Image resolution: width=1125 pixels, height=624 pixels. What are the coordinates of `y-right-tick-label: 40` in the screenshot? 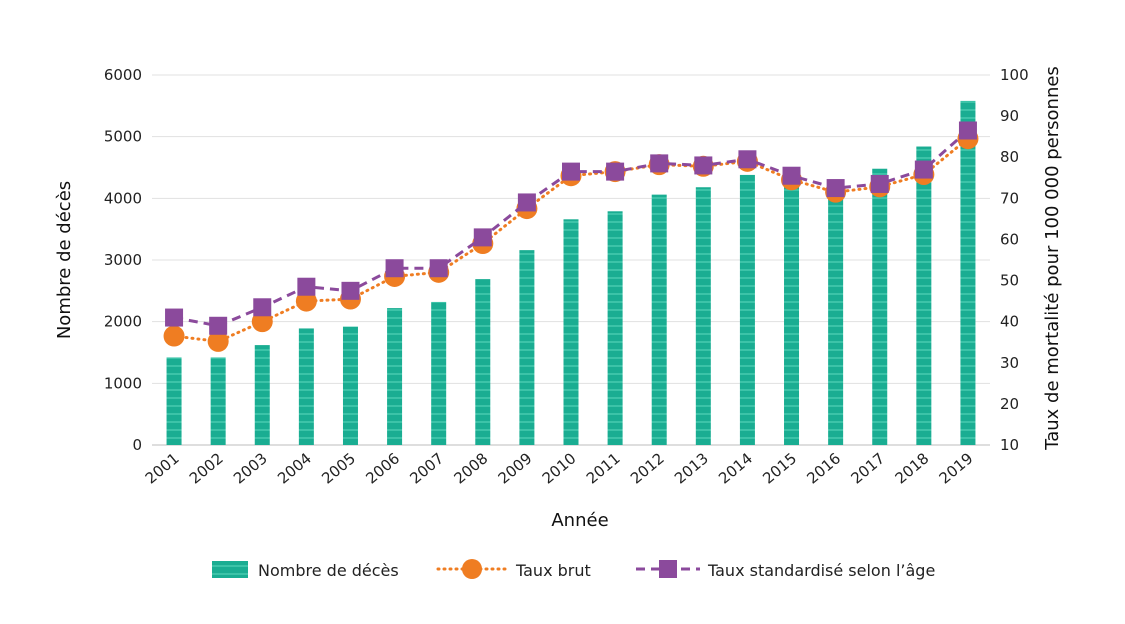 It's located at (1009, 322).